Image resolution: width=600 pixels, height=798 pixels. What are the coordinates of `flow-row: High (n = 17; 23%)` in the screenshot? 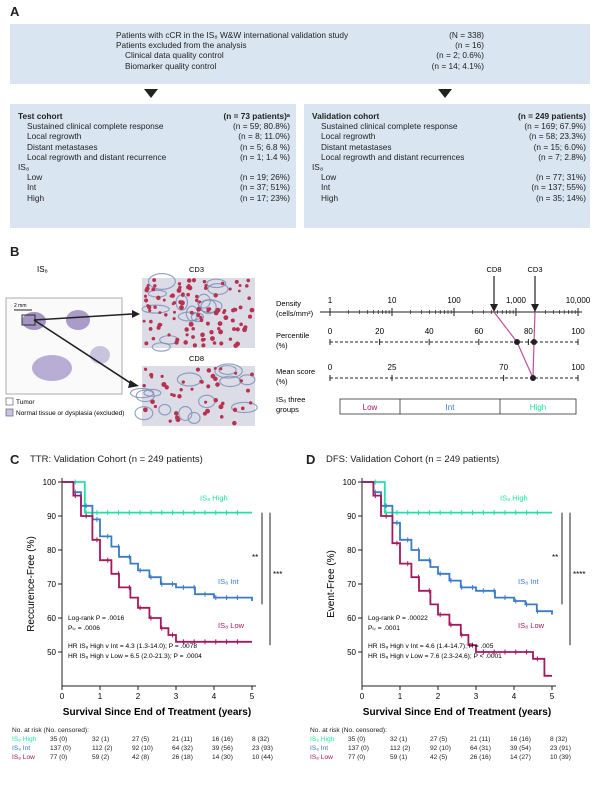 It's located at (154, 198).